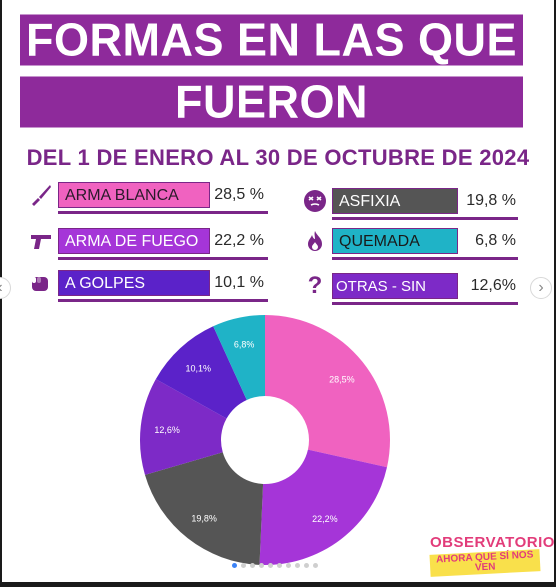  Describe the element at coordinates (204, 518) in the screenshot. I see `donut-slice-label: 19,8%` at that location.